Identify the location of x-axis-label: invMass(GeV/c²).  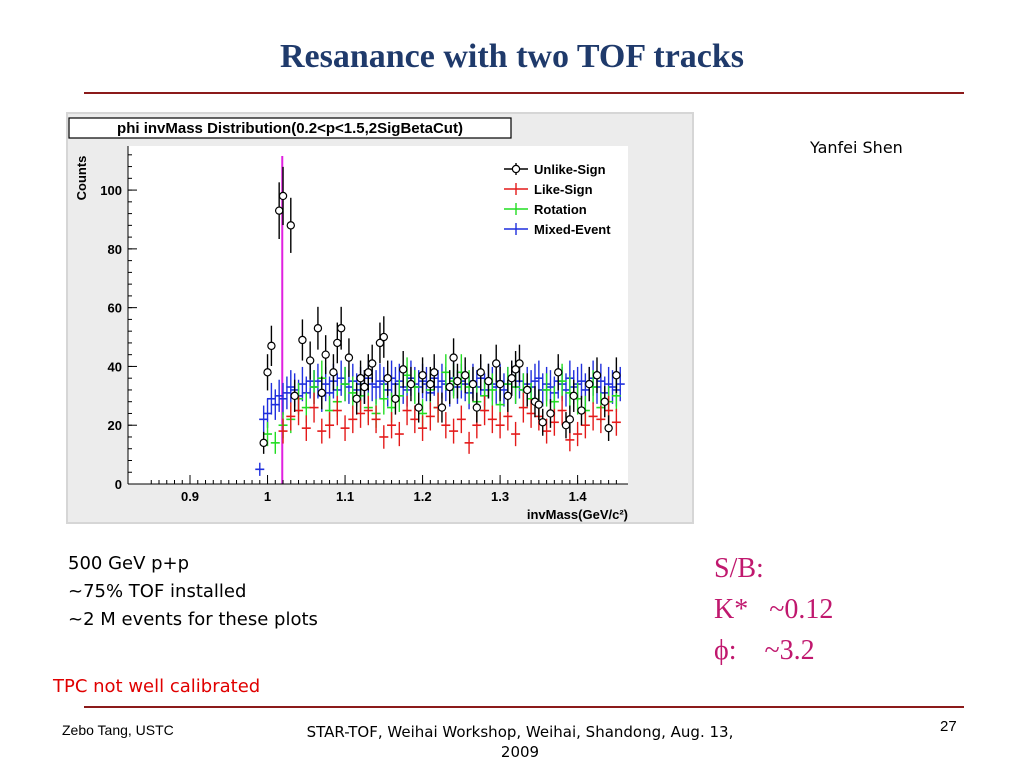
(577, 514).